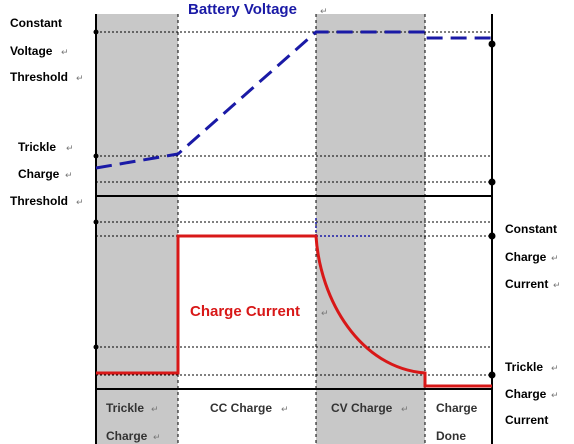  Describe the element at coordinates (241, 408) in the screenshot. I see `phase-cc: CC Charge` at that location.